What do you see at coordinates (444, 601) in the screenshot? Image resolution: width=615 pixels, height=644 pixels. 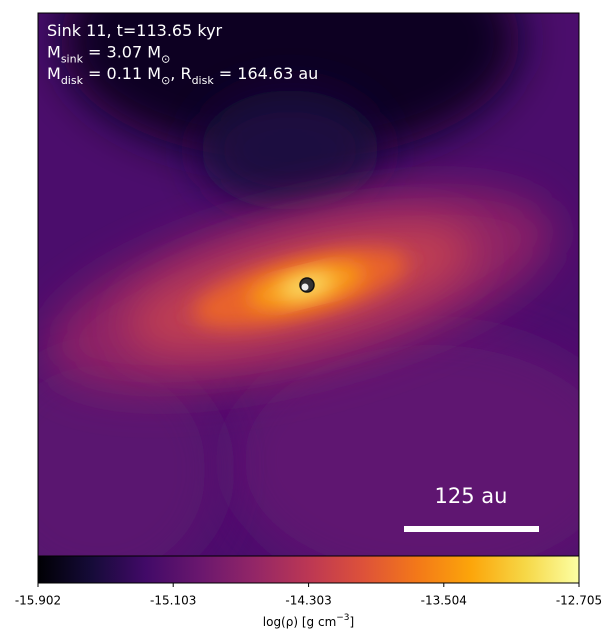 I see `colorbar-tick-label: -13.504` at bounding box center [444, 601].